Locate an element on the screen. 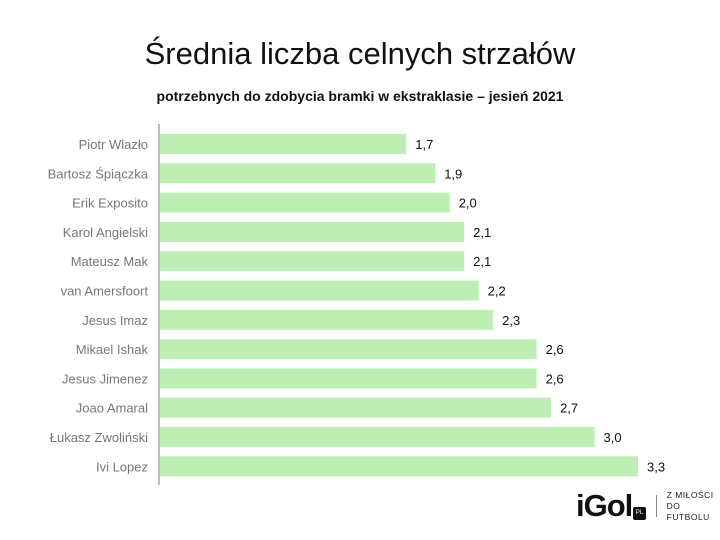 This screenshot has width=720, height=540. category-label: Bartosz Śpiączka is located at coordinates (98, 173).